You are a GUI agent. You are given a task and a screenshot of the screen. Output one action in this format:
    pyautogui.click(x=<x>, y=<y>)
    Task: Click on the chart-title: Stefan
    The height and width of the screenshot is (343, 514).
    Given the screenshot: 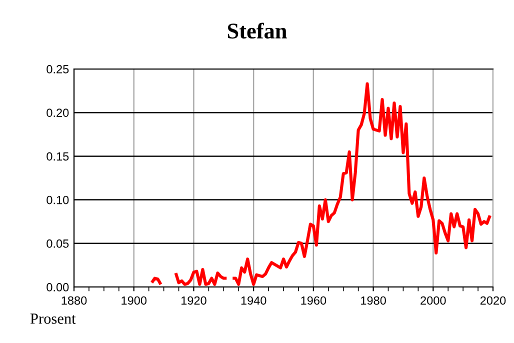 What is the action you would take?
    pyautogui.click(x=257, y=30)
    